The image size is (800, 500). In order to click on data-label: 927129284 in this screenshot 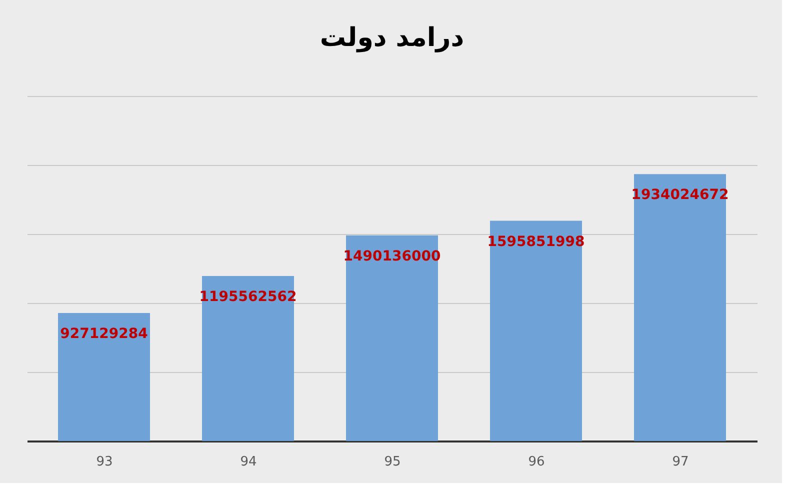, I will do `click(104, 334)`.